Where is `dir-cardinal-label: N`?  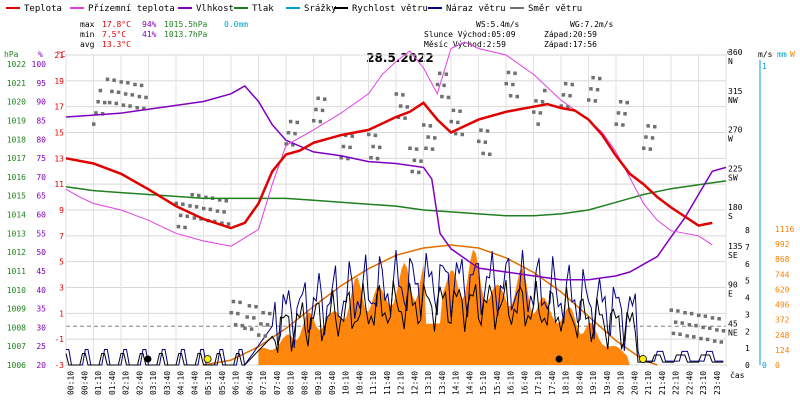 dir-cardinal-label: N is located at coordinates (730, 61).